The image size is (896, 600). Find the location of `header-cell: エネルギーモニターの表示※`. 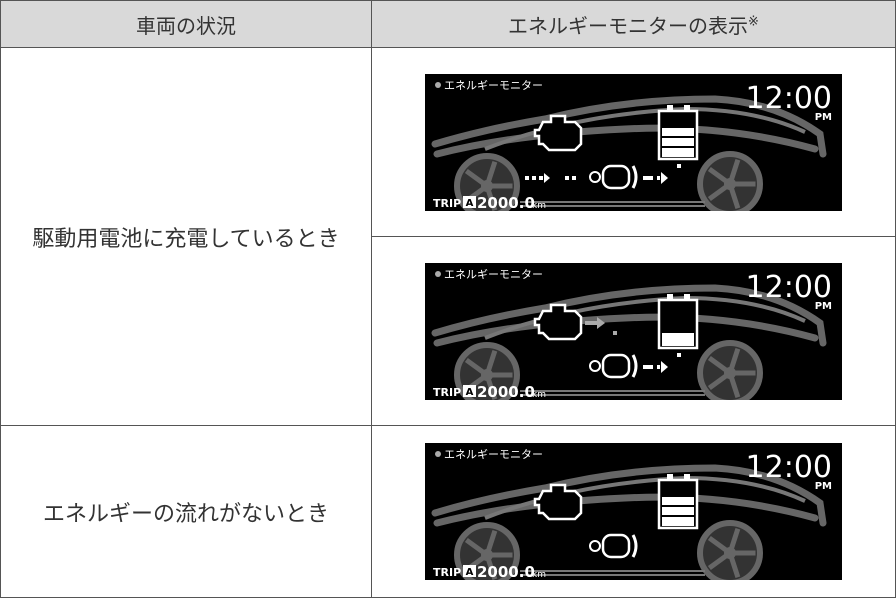

header-cell: エネルギーモニターの表示※ is located at coordinates (633, 24).